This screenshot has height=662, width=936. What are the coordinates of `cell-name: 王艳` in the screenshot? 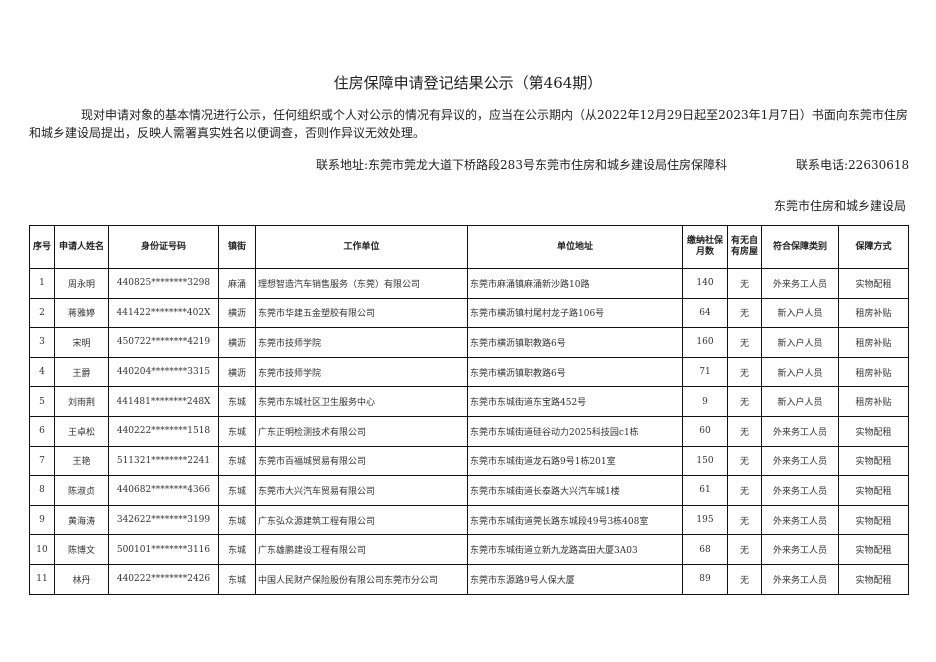 It's located at (81, 461).